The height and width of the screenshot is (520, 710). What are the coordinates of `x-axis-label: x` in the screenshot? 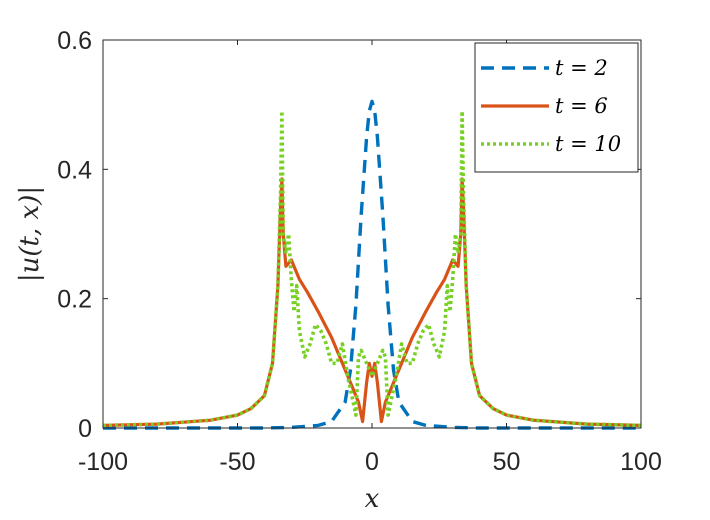 It's located at (372, 499).